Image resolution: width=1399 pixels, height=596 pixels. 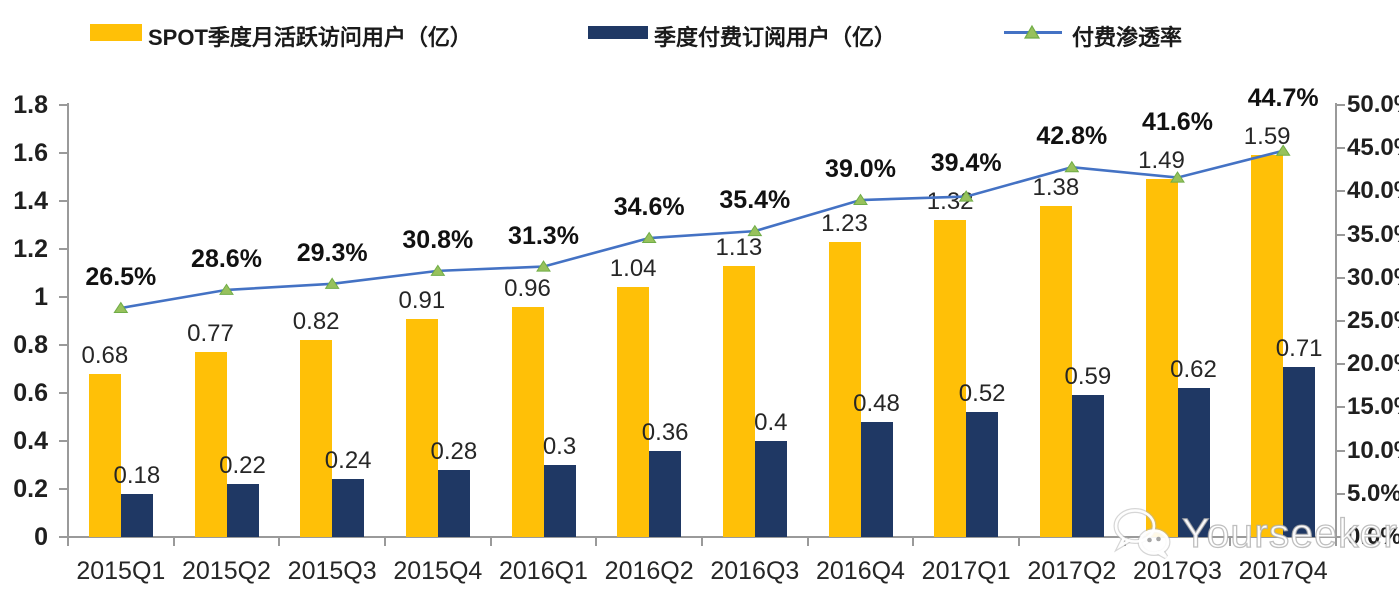 I want to click on y-axis-label-left: 1.6, so click(x=30, y=153).